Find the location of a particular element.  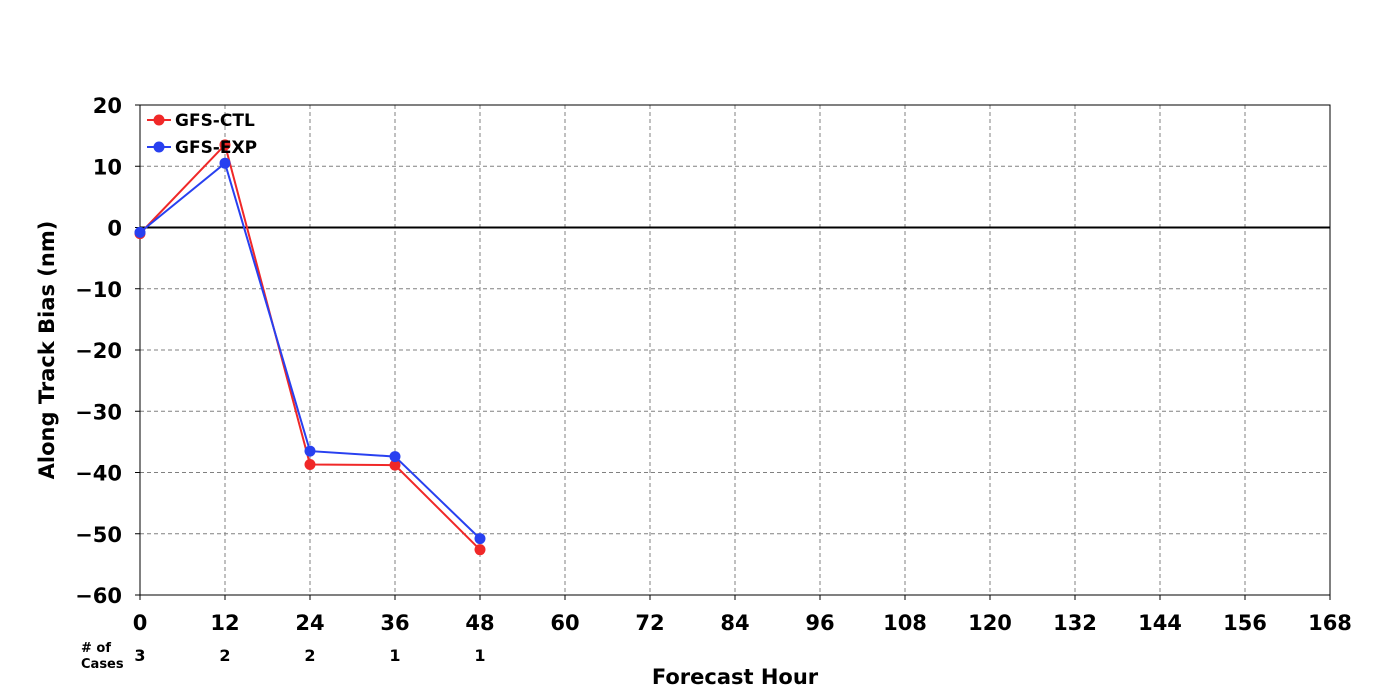

x-axis-label: Forecast Hour is located at coordinates (735, 677).